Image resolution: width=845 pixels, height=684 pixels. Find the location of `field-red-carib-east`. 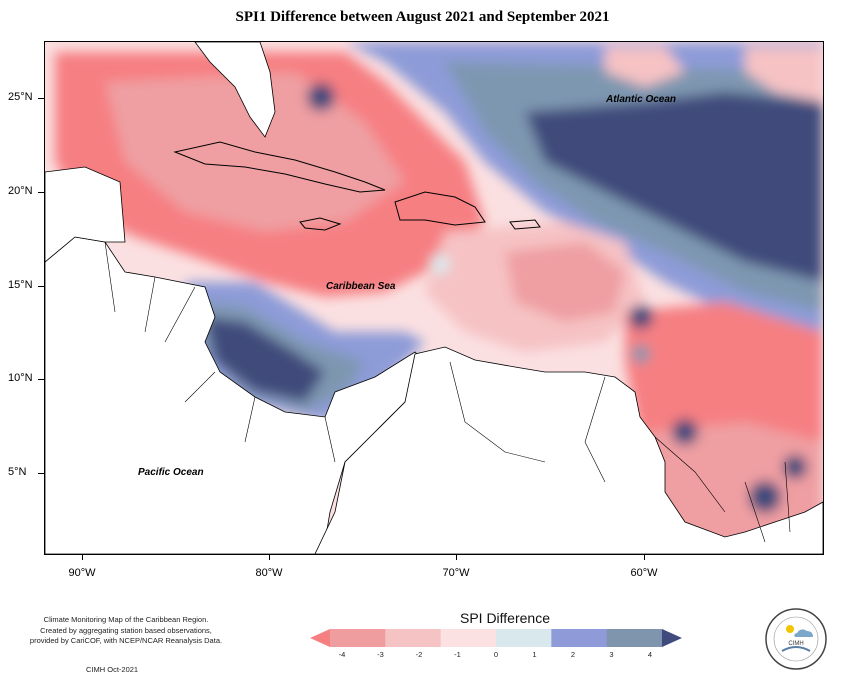

field-red-carib-east is located at coordinates (565, 282).